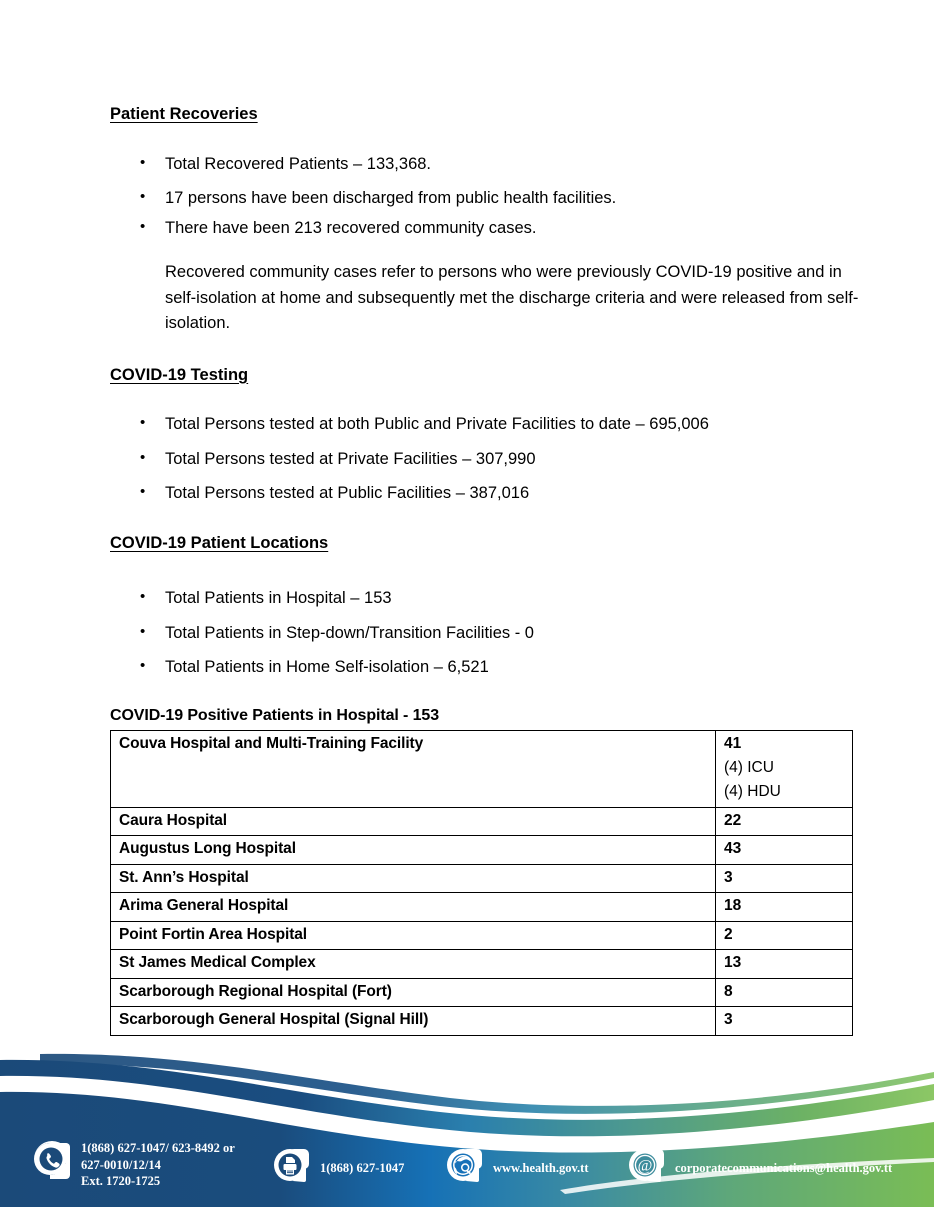 The height and width of the screenshot is (1207, 934). What do you see at coordinates (184, 114) in the screenshot?
I see `section-heading-patient-recoveries: Patient Recoveries` at bounding box center [184, 114].